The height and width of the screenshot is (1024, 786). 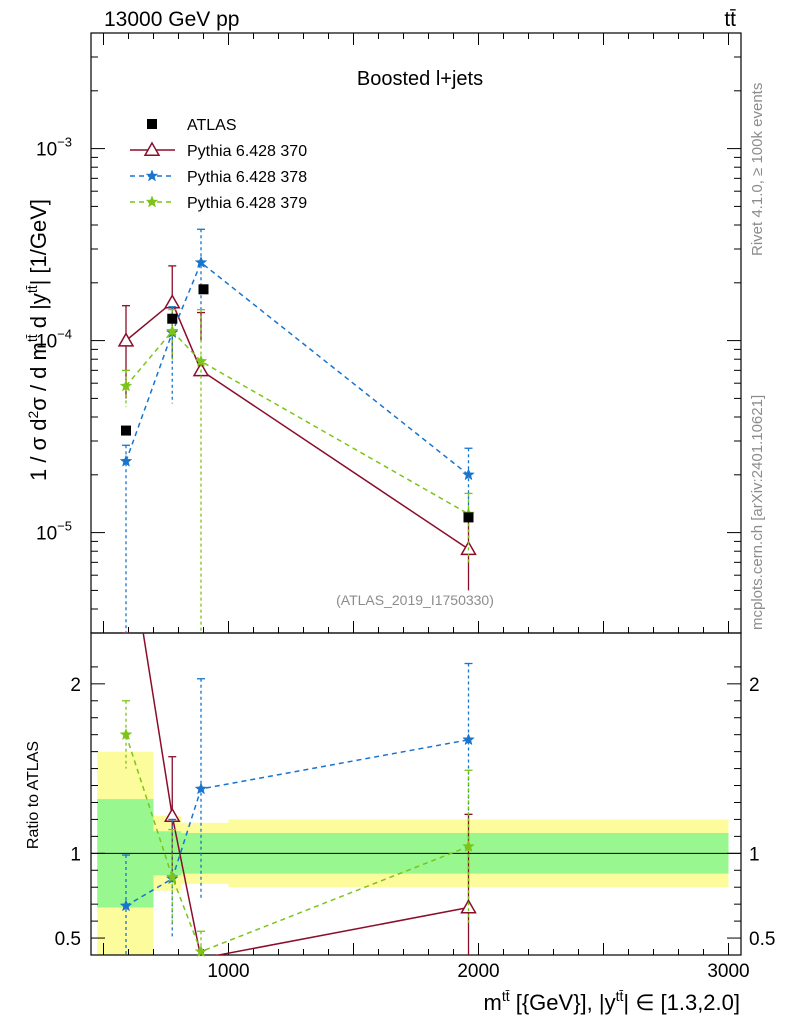 I want to click on ratio-tick-label-0-5-left: 0.5, so click(x=68, y=939).